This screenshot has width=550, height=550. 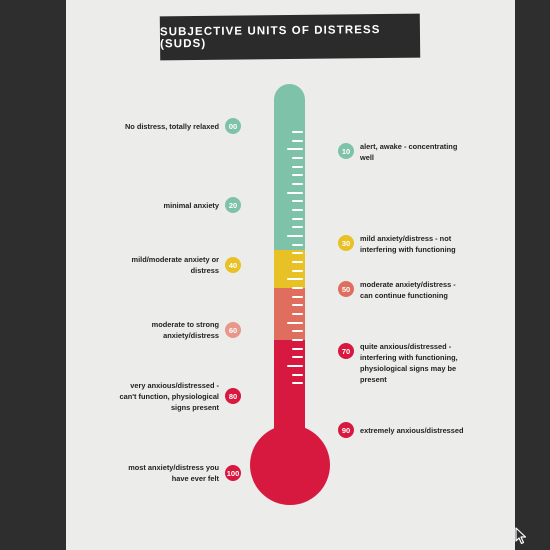 I want to click on level-value: 40, so click(x=233, y=265).